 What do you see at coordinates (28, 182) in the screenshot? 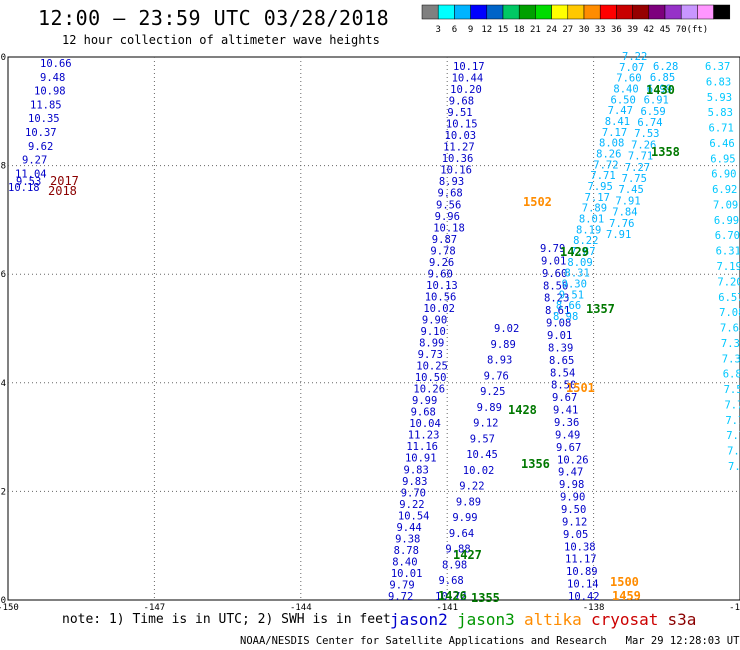
I see `wave-height-label: 9.53` at bounding box center [28, 182].